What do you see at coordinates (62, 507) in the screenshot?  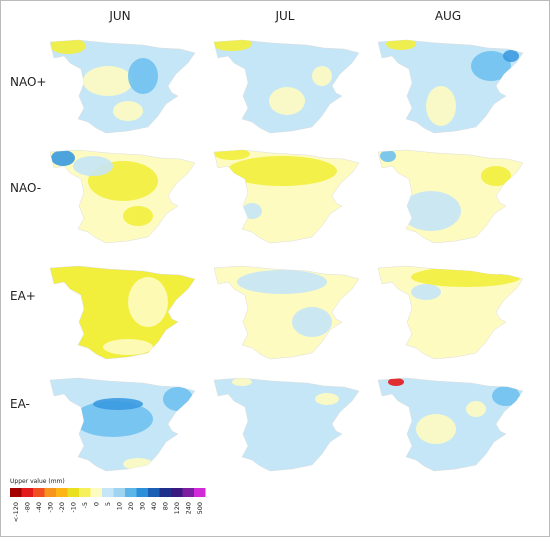 I see `legend-label: -20` at bounding box center [62, 507].